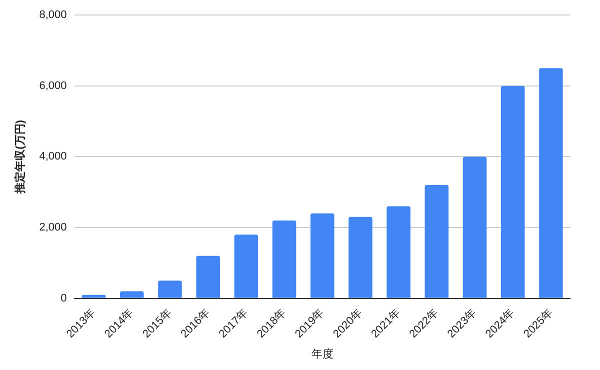 Image resolution: width=600 pixels, height=370 pixels. Describe the element at coordinates (53, 86) in the screenshot. I see `y-tick-label: 6,000` at that location.